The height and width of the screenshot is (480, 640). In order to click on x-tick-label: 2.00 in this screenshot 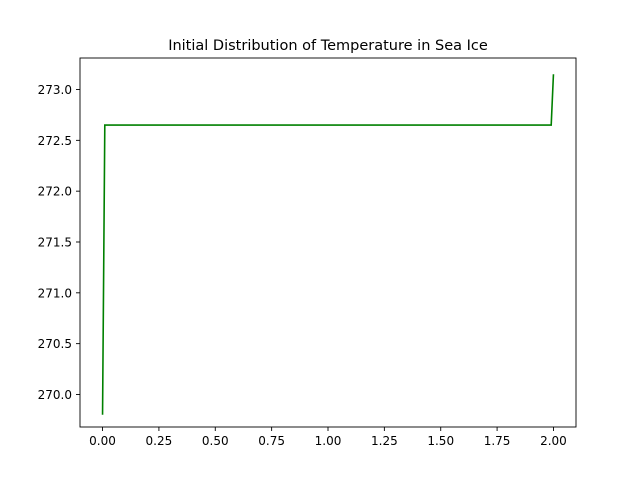, I will do `click(553, 441)`.